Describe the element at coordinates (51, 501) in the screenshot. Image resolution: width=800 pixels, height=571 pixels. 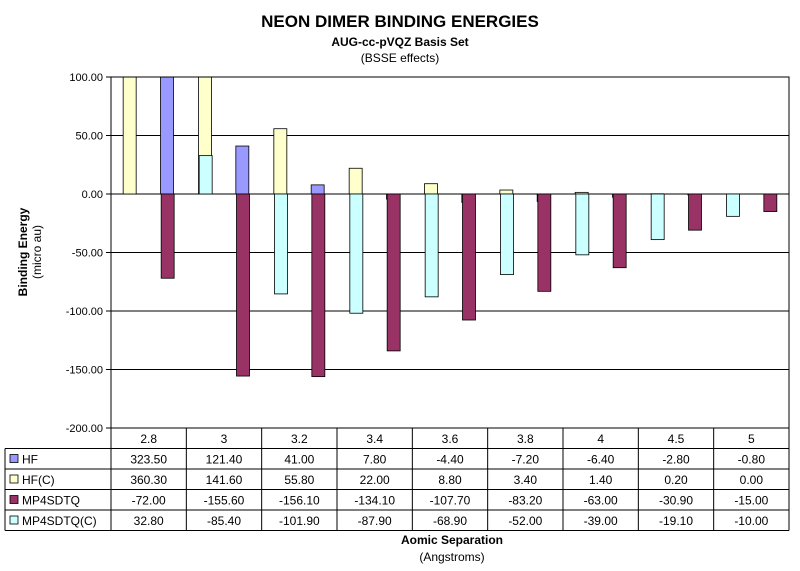
I see `legend-label: MP4SDTQ` at that location.